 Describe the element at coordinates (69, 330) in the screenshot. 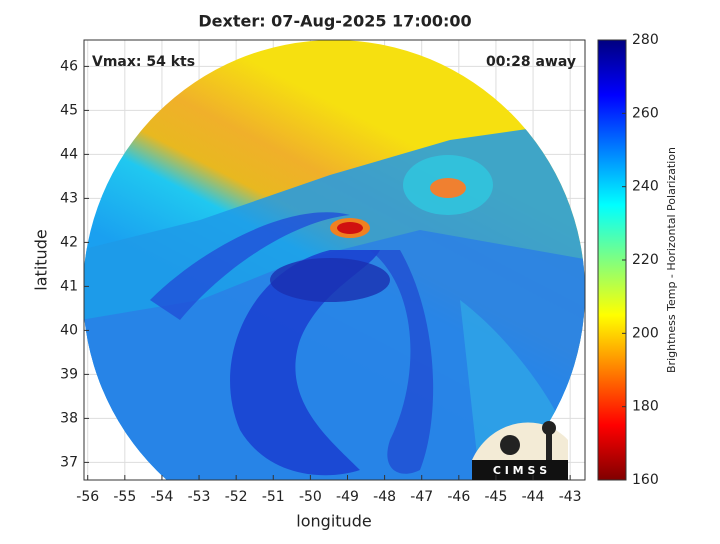

I see `y-tick-label: 40` at that location.